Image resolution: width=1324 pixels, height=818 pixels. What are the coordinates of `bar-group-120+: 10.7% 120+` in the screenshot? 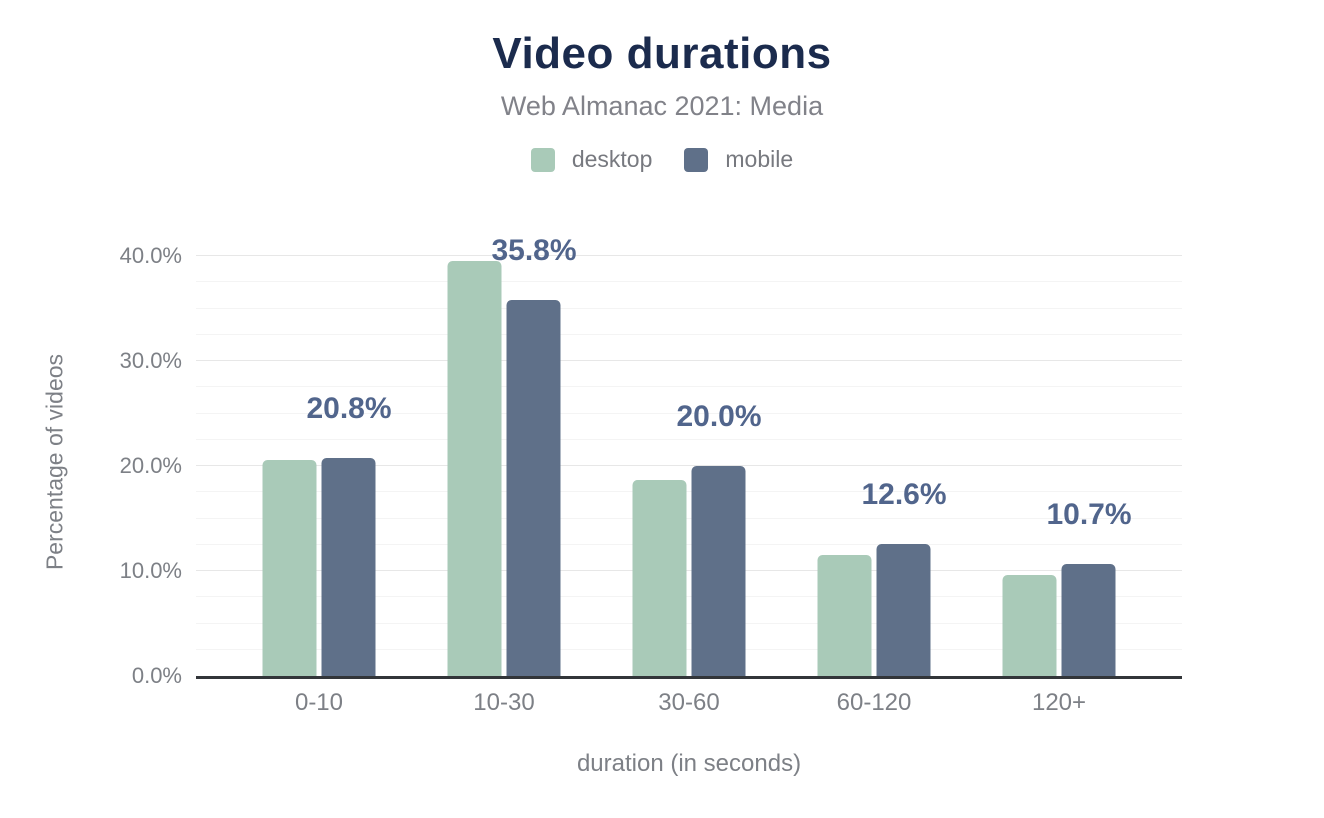 It's located at (1059, 472).